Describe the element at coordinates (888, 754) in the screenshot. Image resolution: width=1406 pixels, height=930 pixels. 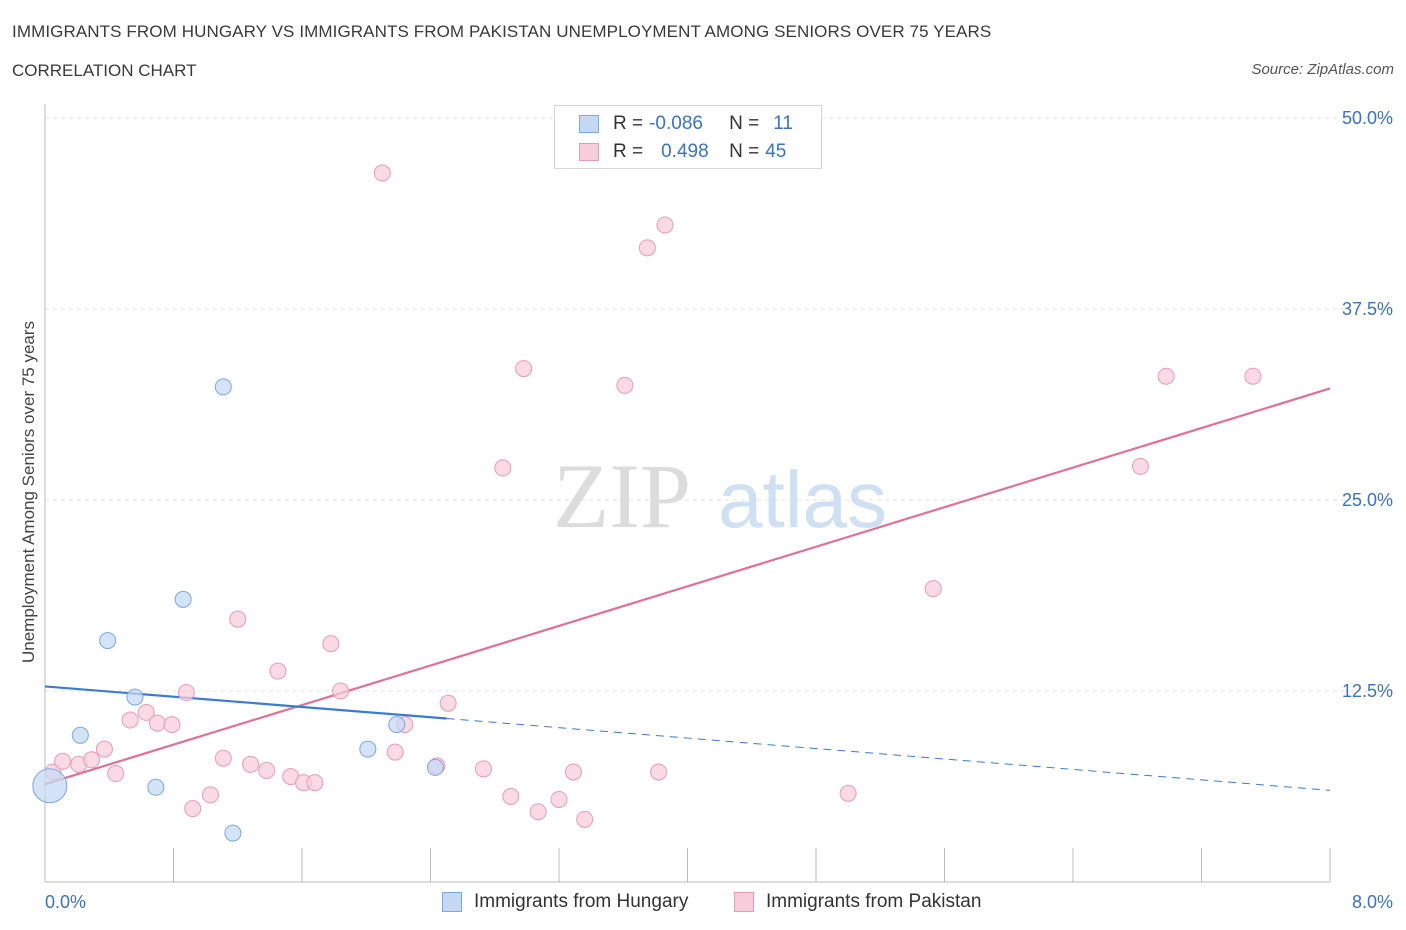
I see `hungary-trend-extension` at that location.